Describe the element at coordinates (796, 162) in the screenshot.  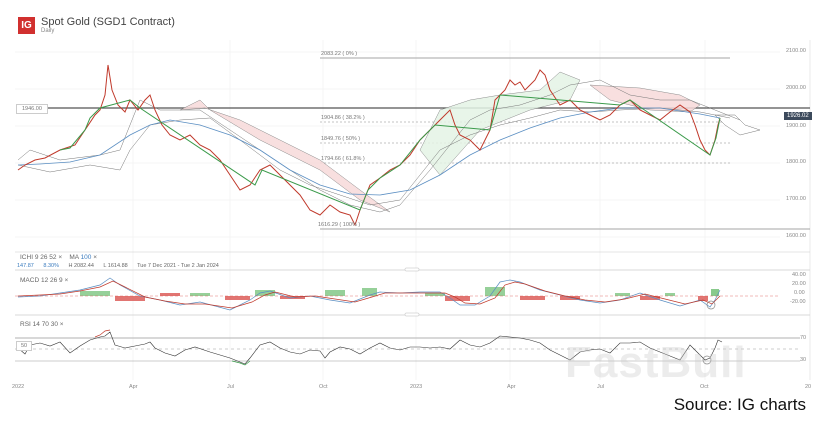
I see `y-tick: 1800.00` at that location.